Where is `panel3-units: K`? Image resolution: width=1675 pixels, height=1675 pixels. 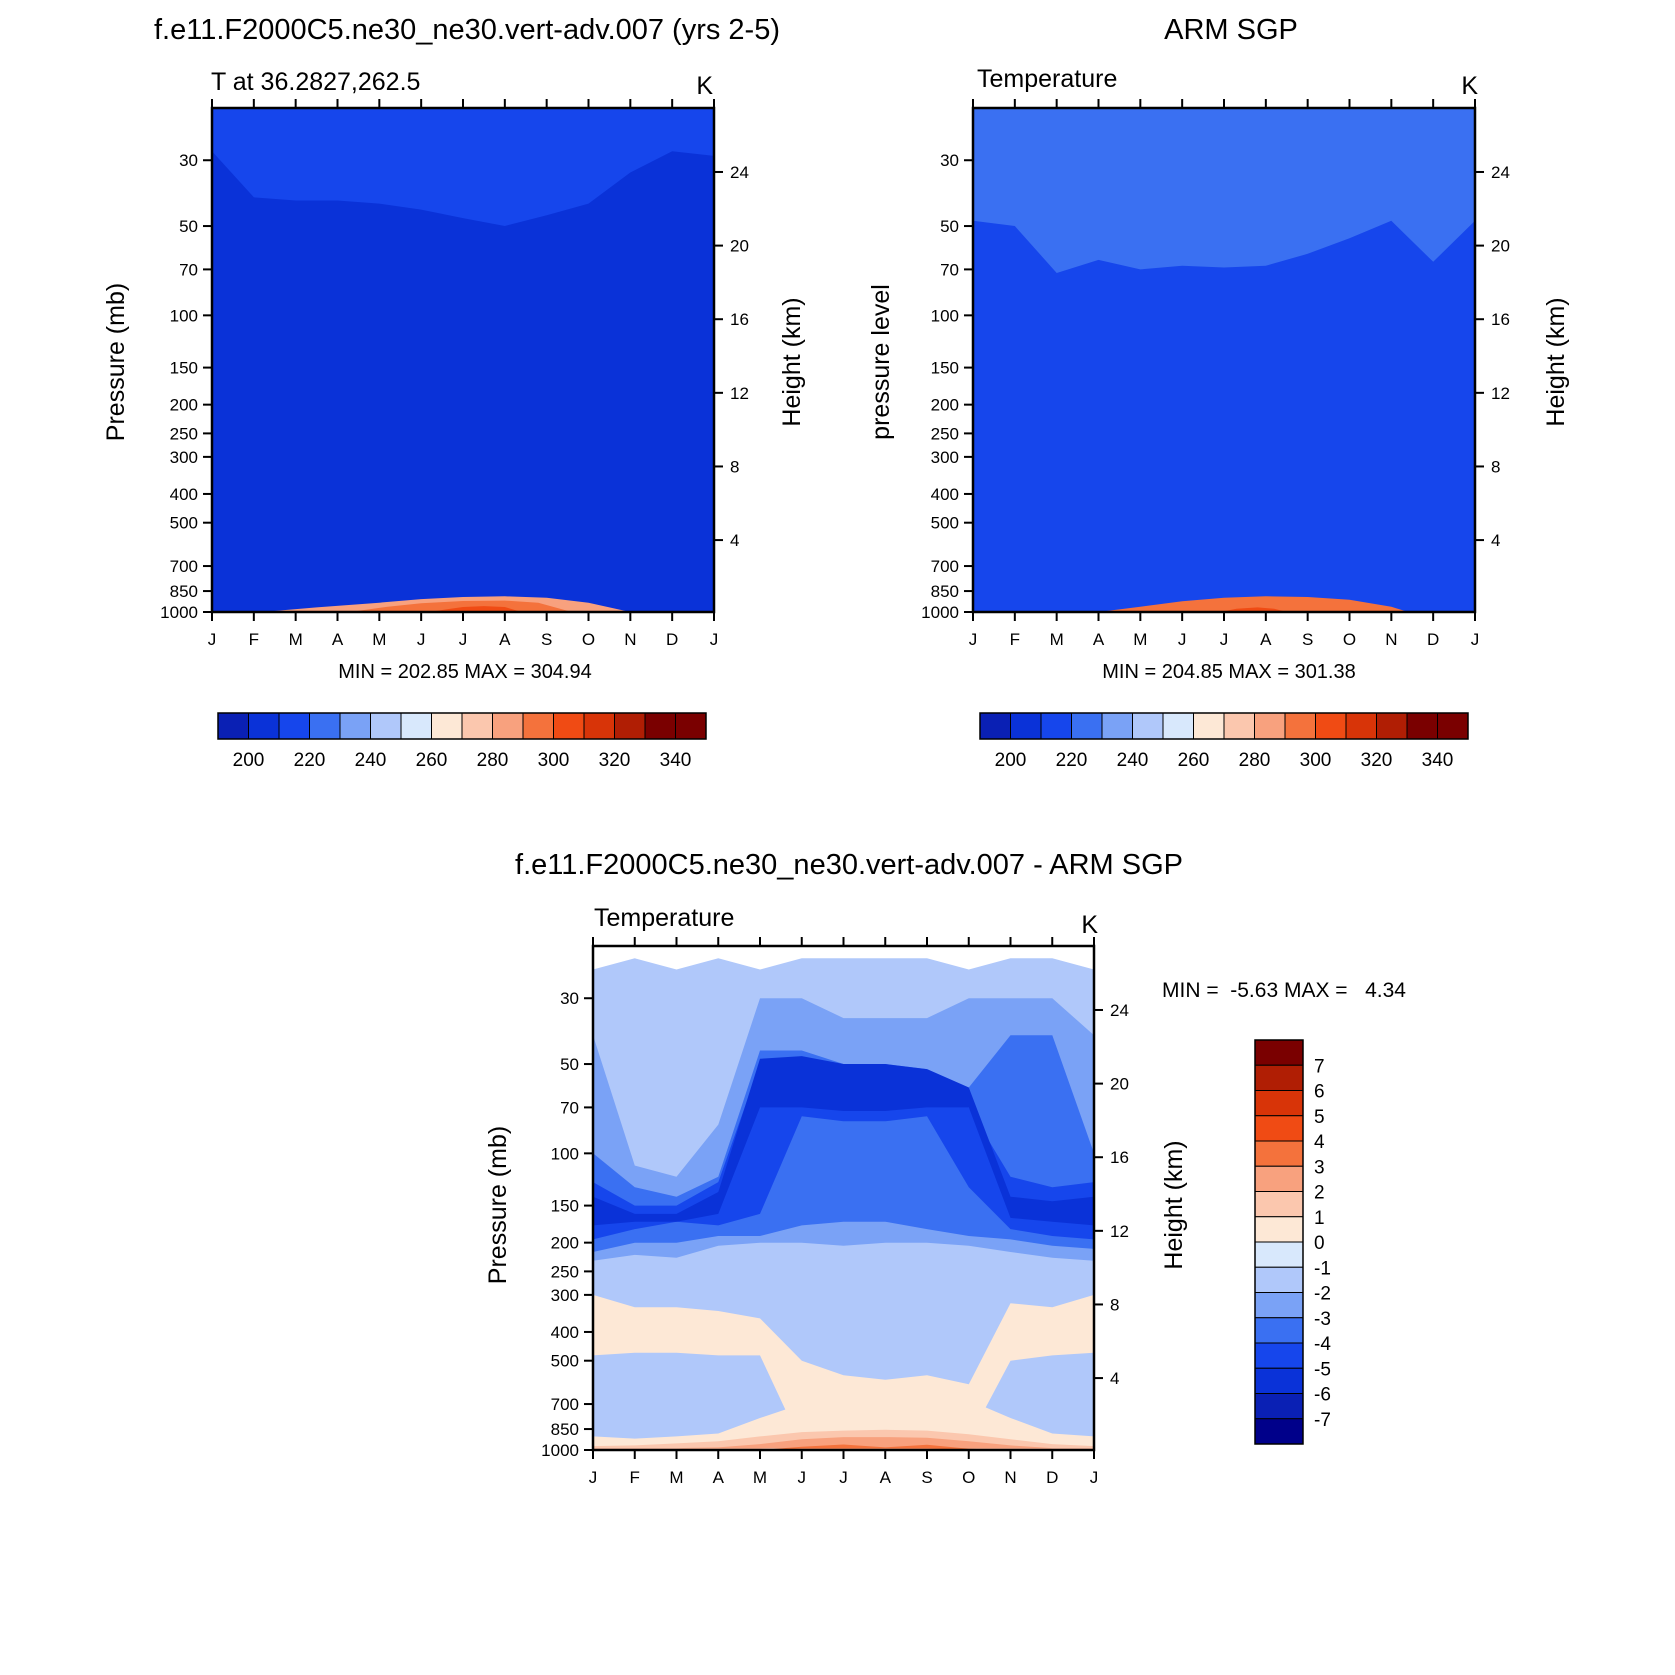
panel3-units: K is located at coordinates (1089, 925).